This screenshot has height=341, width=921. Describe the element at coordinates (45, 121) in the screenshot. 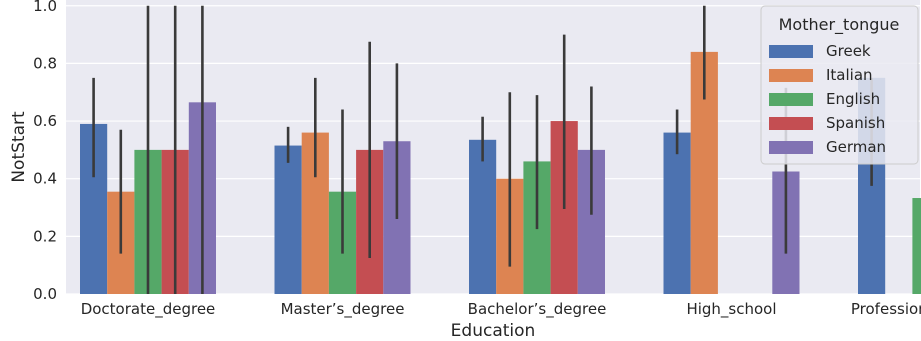

I see `y-tick-label: 0.6` at that location.